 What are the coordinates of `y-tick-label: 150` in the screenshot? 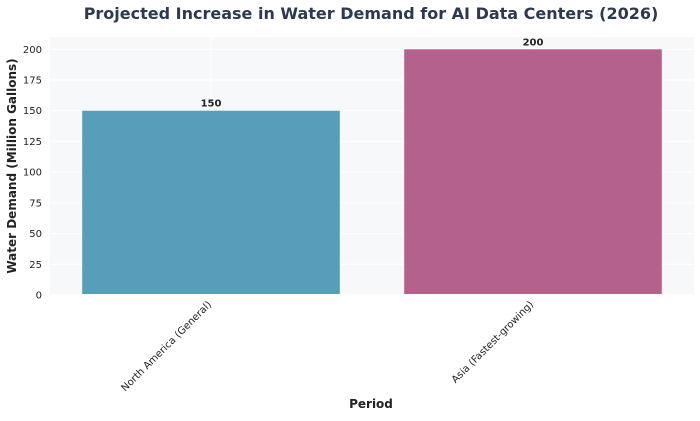 It's located at (32, 111).